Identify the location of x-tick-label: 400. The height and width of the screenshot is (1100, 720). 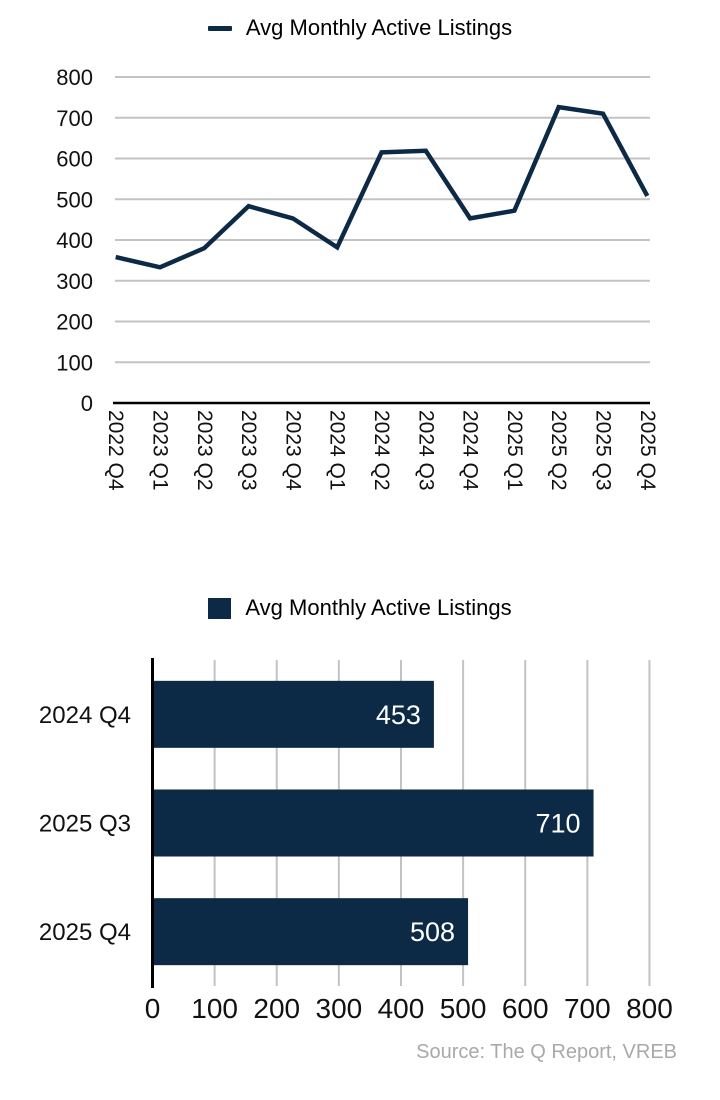
(401, 1008).